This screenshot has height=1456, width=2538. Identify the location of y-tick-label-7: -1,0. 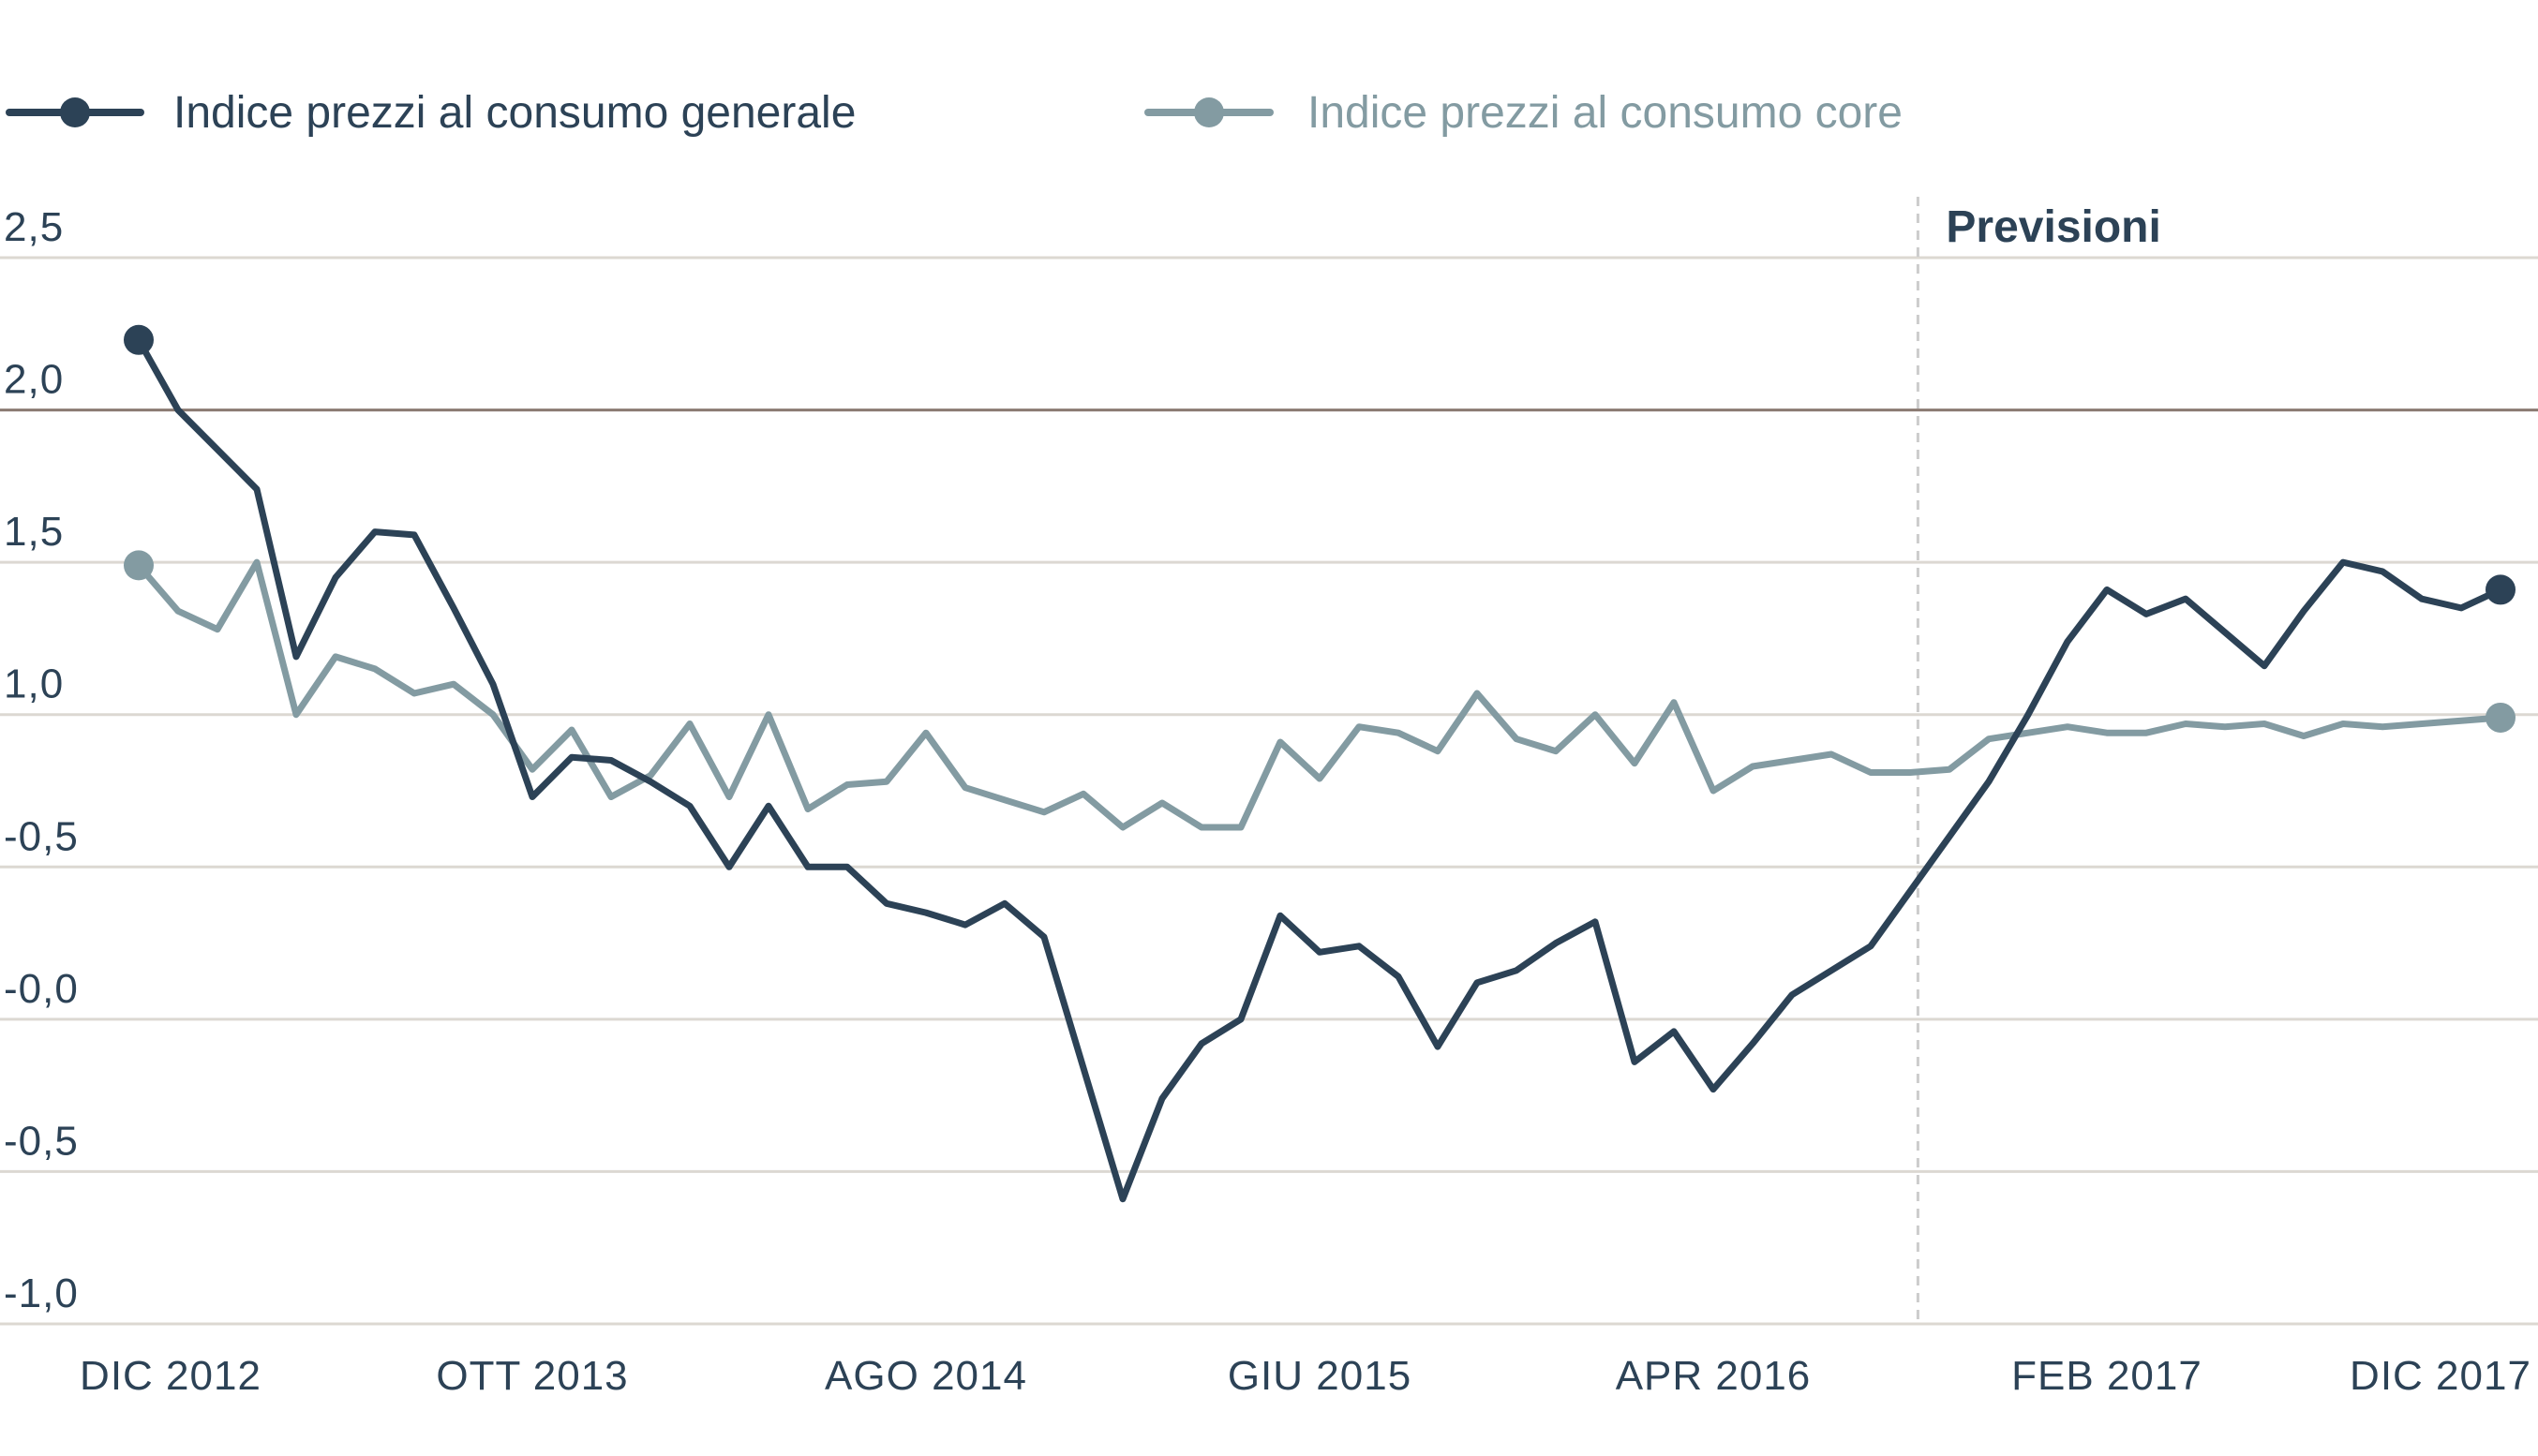
(41, 1293).